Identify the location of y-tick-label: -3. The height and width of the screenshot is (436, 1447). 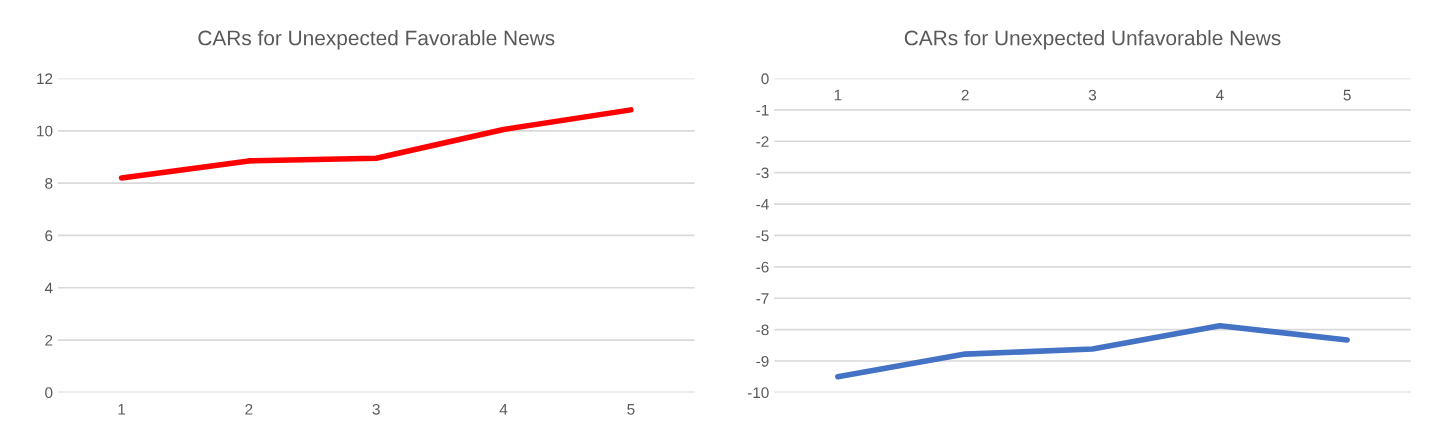
(762, 173).